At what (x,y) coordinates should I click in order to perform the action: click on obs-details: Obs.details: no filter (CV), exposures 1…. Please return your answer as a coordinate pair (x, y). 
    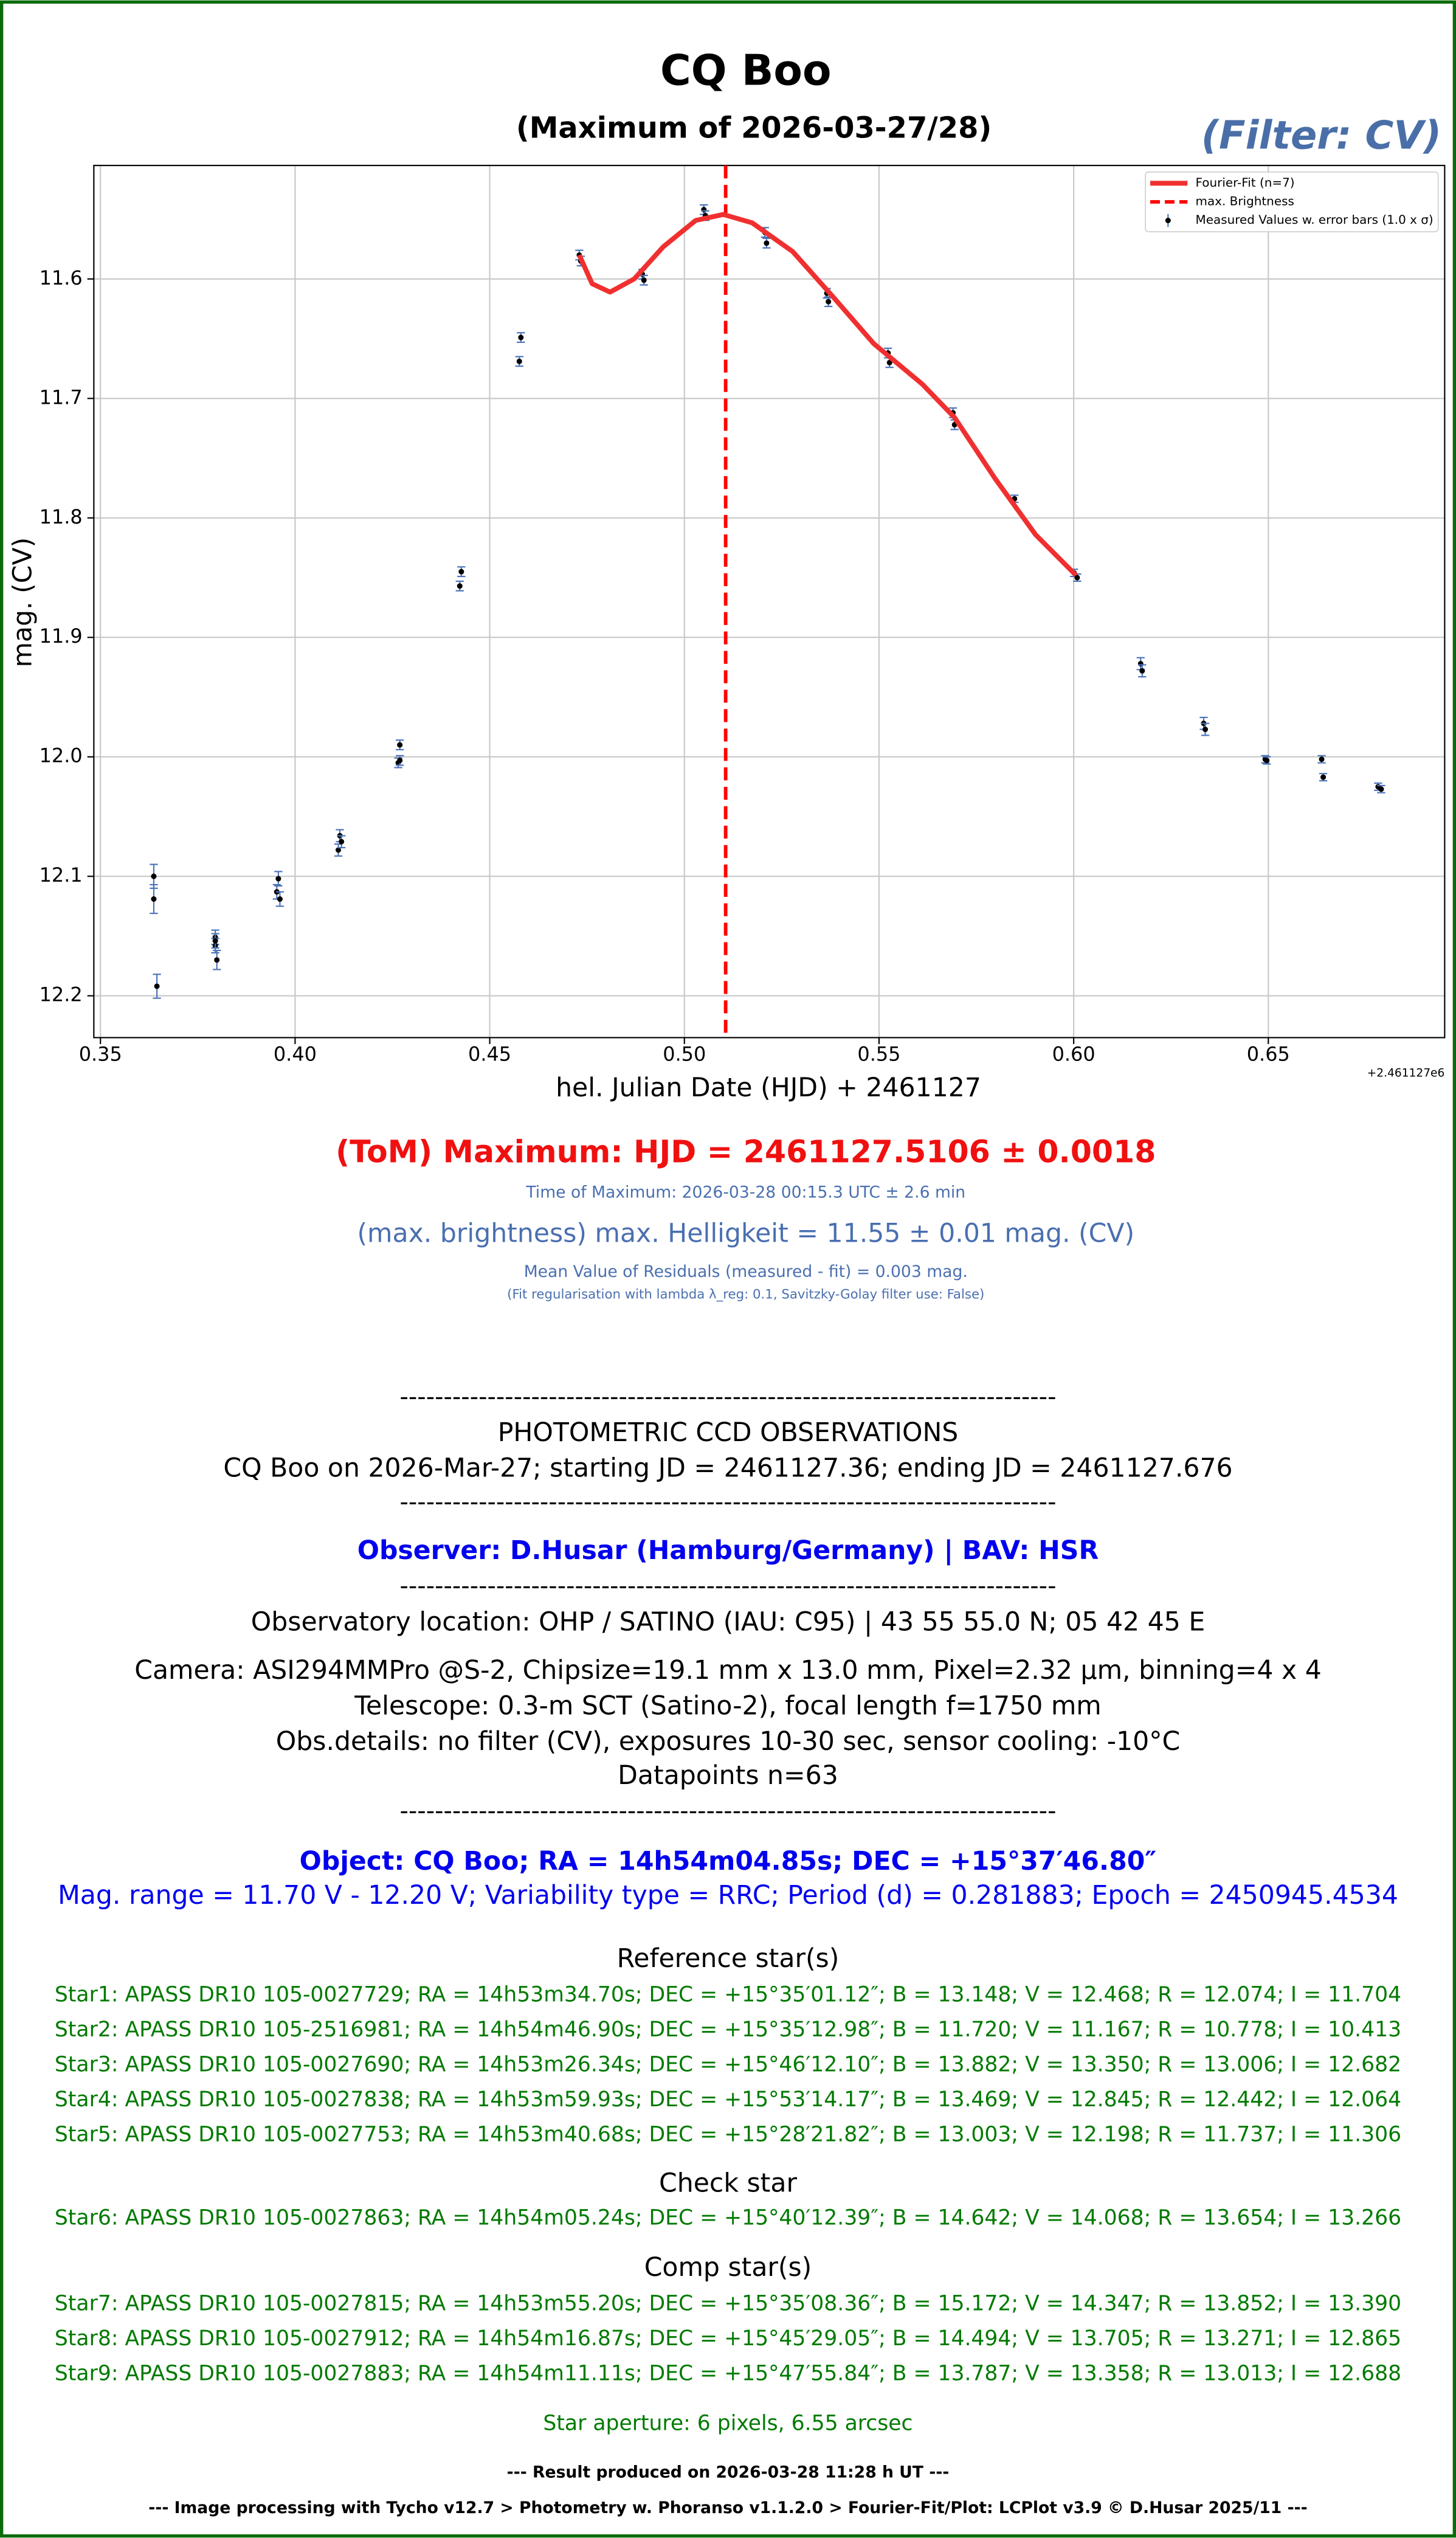
    Looking at the image, I should click on (728, 1742).